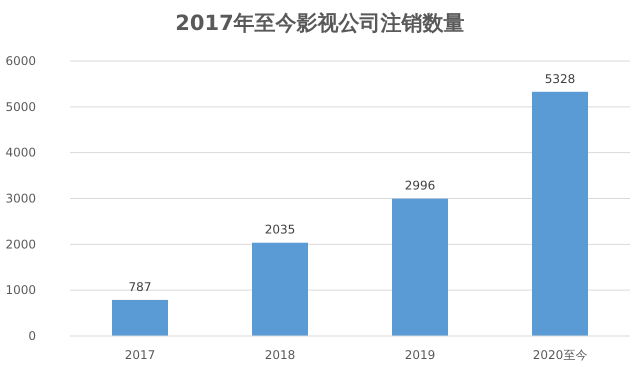  Describe the element at coordinates (32, 336) in the screenshot. I see `y-tick-label: 0` at that location.